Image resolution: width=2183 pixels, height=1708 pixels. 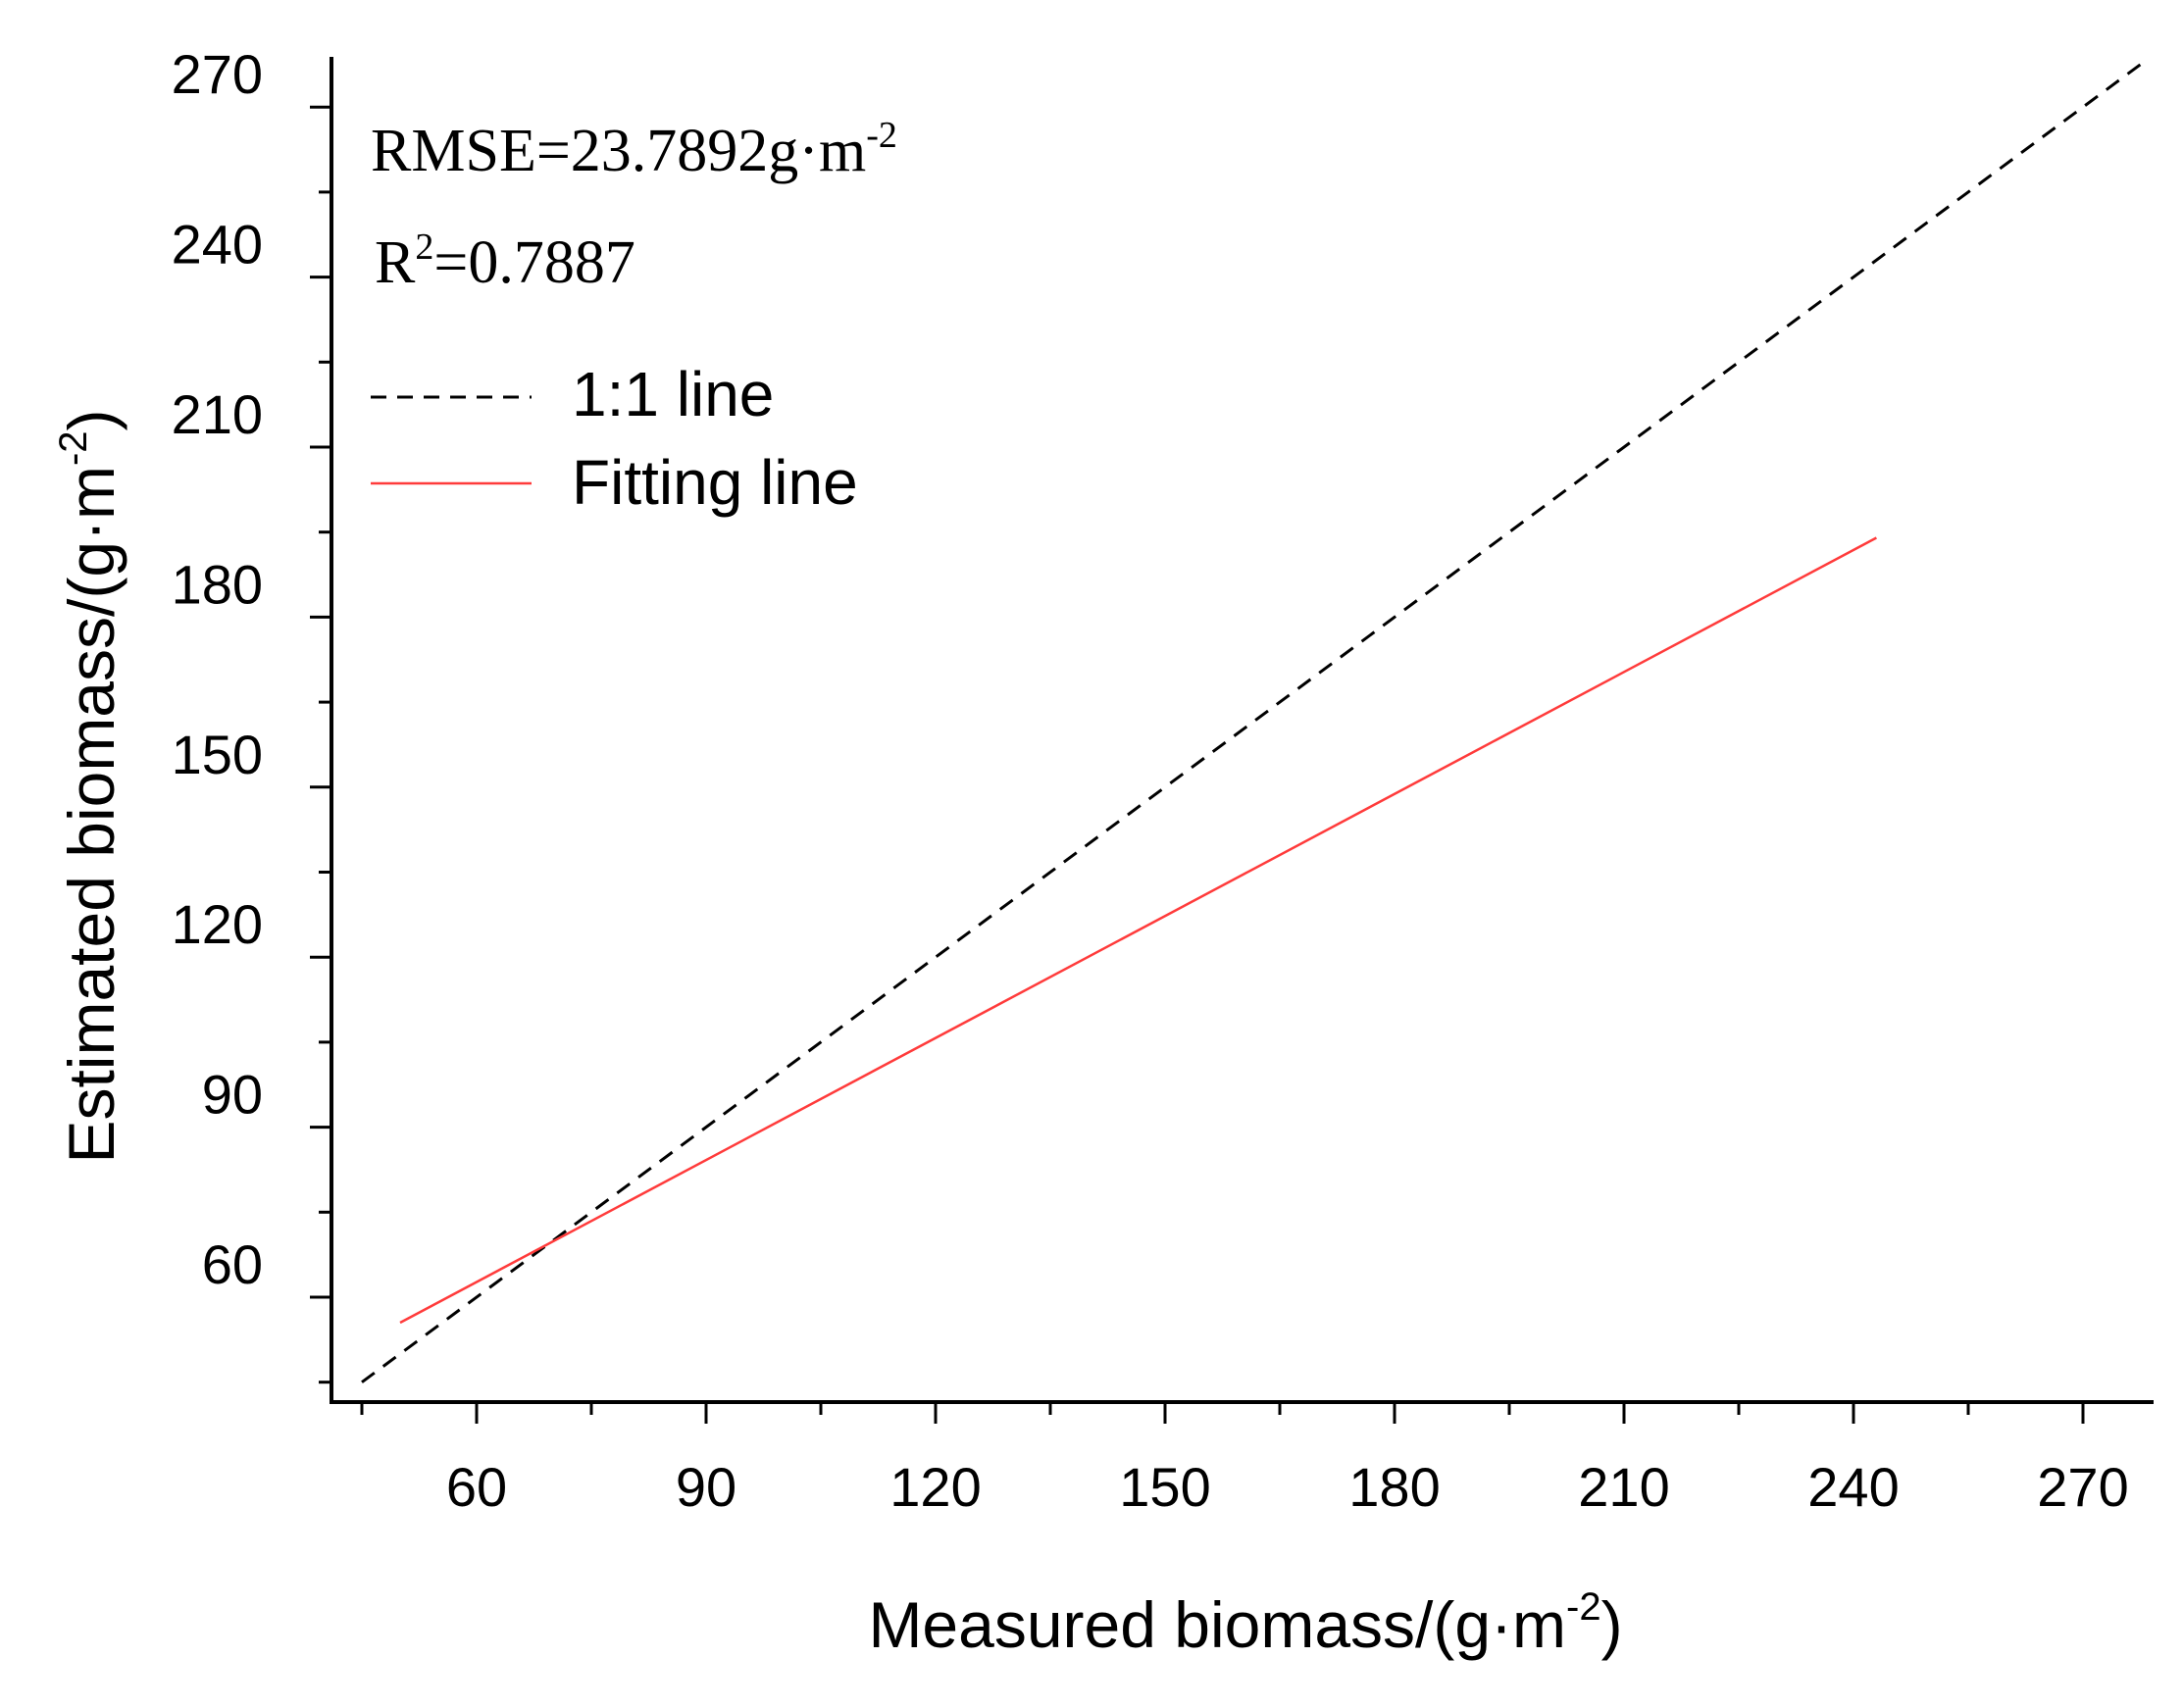 What do you see at coordinates (218, 584) in the screenshot?
I see `y-tick-label: 180` at bounding box center [218, 584].